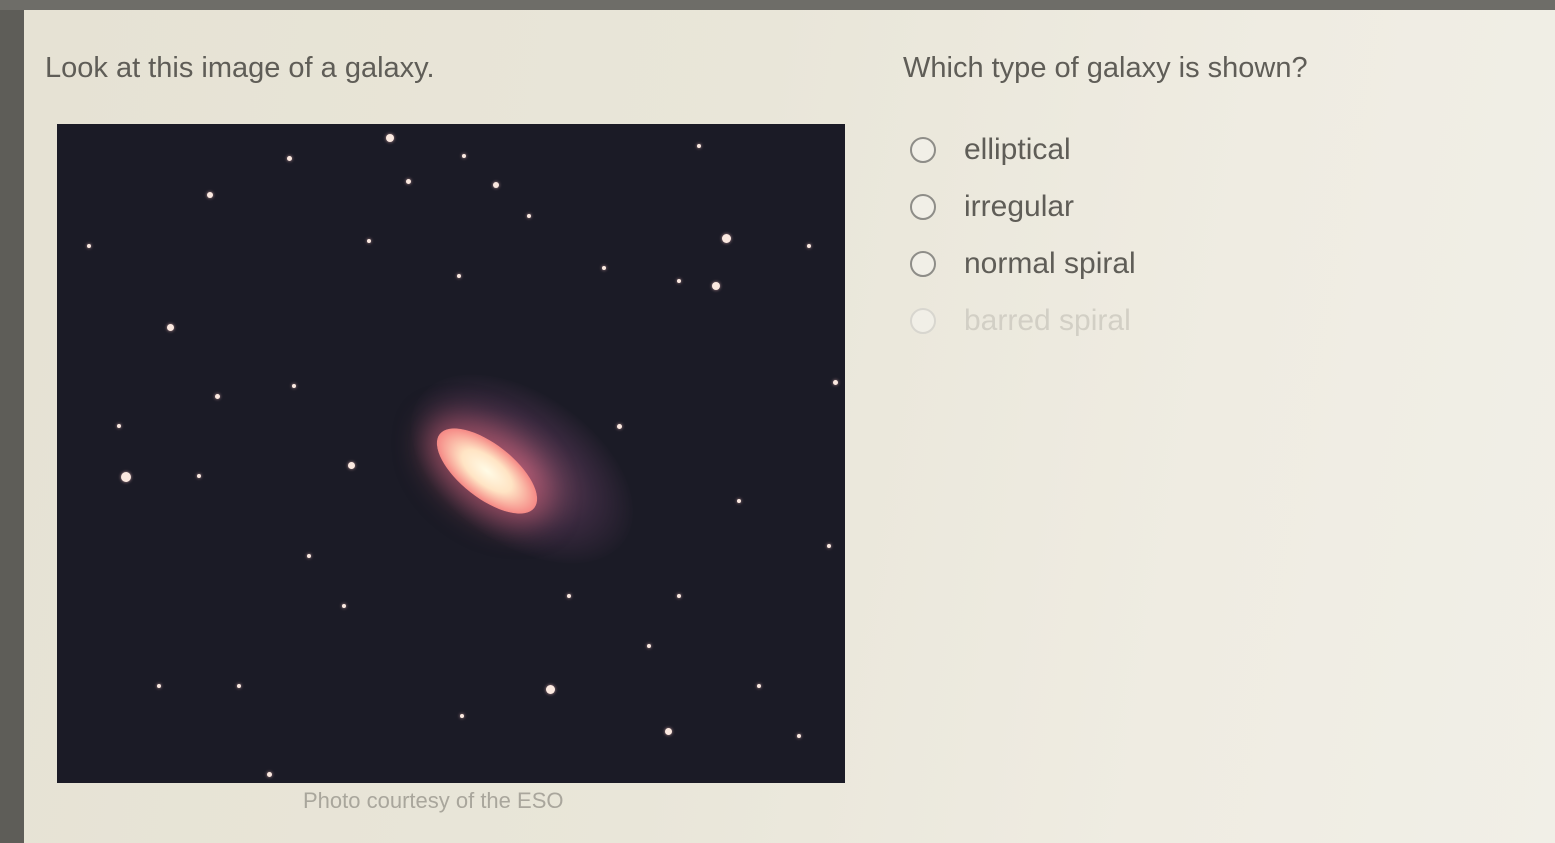 This screenshot has height=843, width=1555. What do you see at coordinates (240, 68) in the screenshot?
I see `image-prompt: Look at this image of a galaxy.` at bounding box center [240, 68].